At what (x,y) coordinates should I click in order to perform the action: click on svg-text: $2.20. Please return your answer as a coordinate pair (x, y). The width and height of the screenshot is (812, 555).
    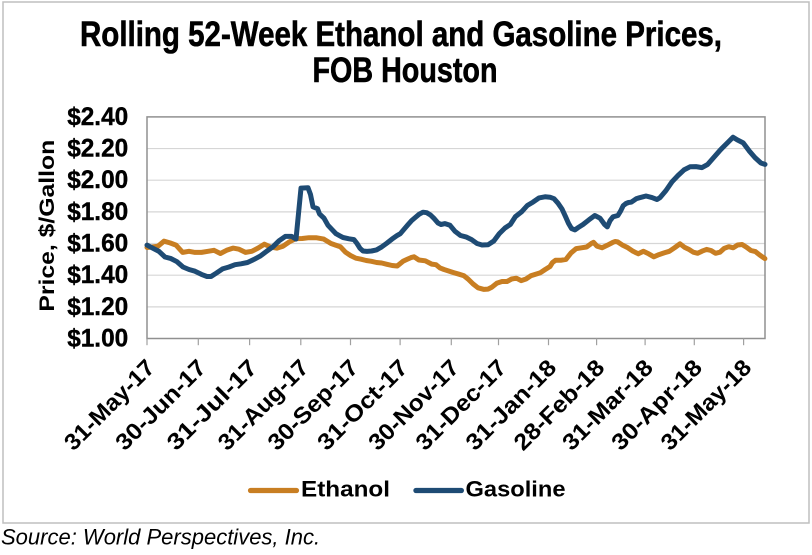
    Looking at the image, I should click on (97, 149).